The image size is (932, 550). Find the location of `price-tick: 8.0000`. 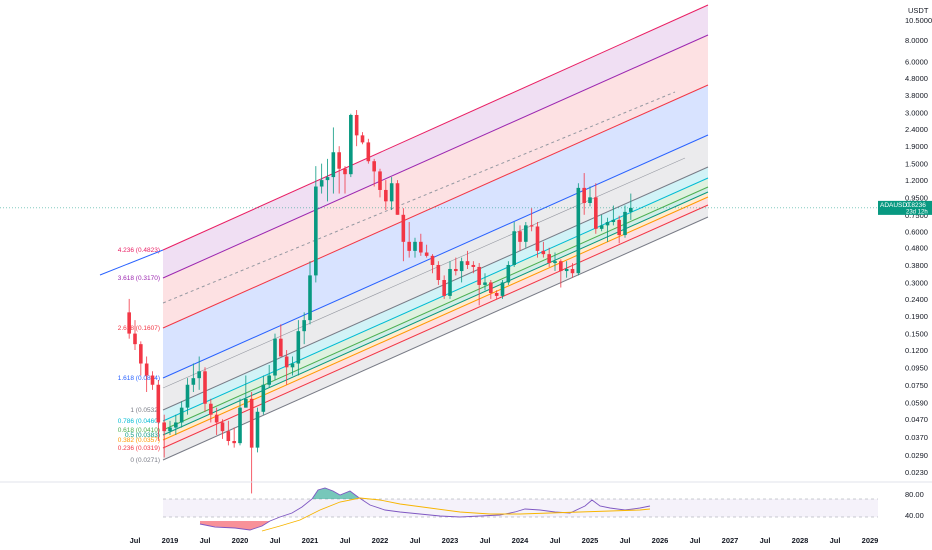

price-tick: 8.0000 is located at coordinates (916, 40).